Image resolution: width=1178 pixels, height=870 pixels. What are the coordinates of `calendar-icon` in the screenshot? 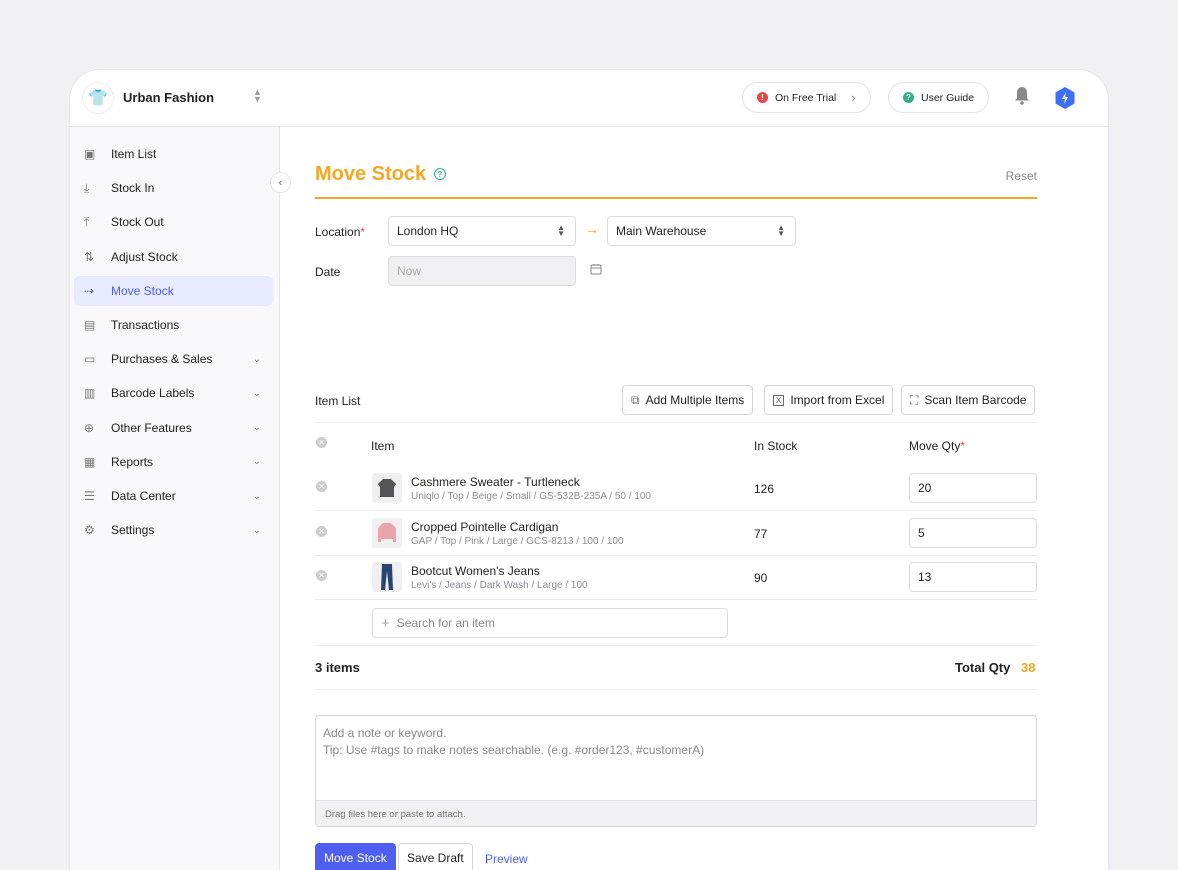 It's located at (596, 269).